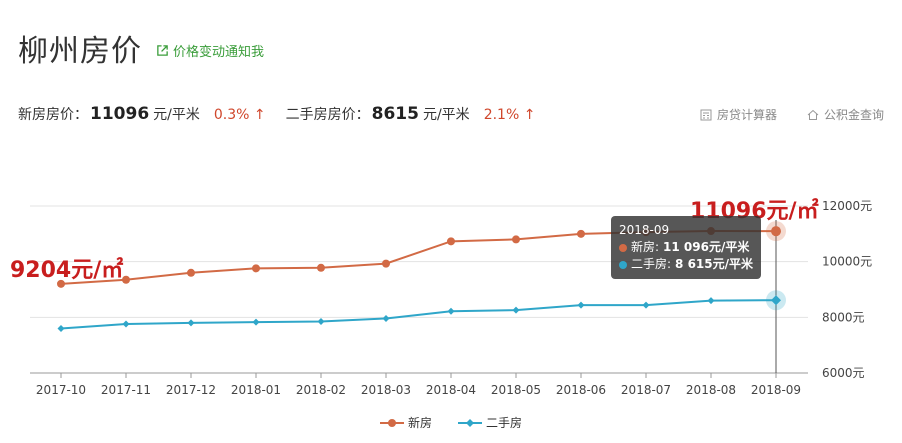 The width and height of the screenshot is (902, 443). I want to click on second-price-label: 二手房房价：, so click(327, 115).